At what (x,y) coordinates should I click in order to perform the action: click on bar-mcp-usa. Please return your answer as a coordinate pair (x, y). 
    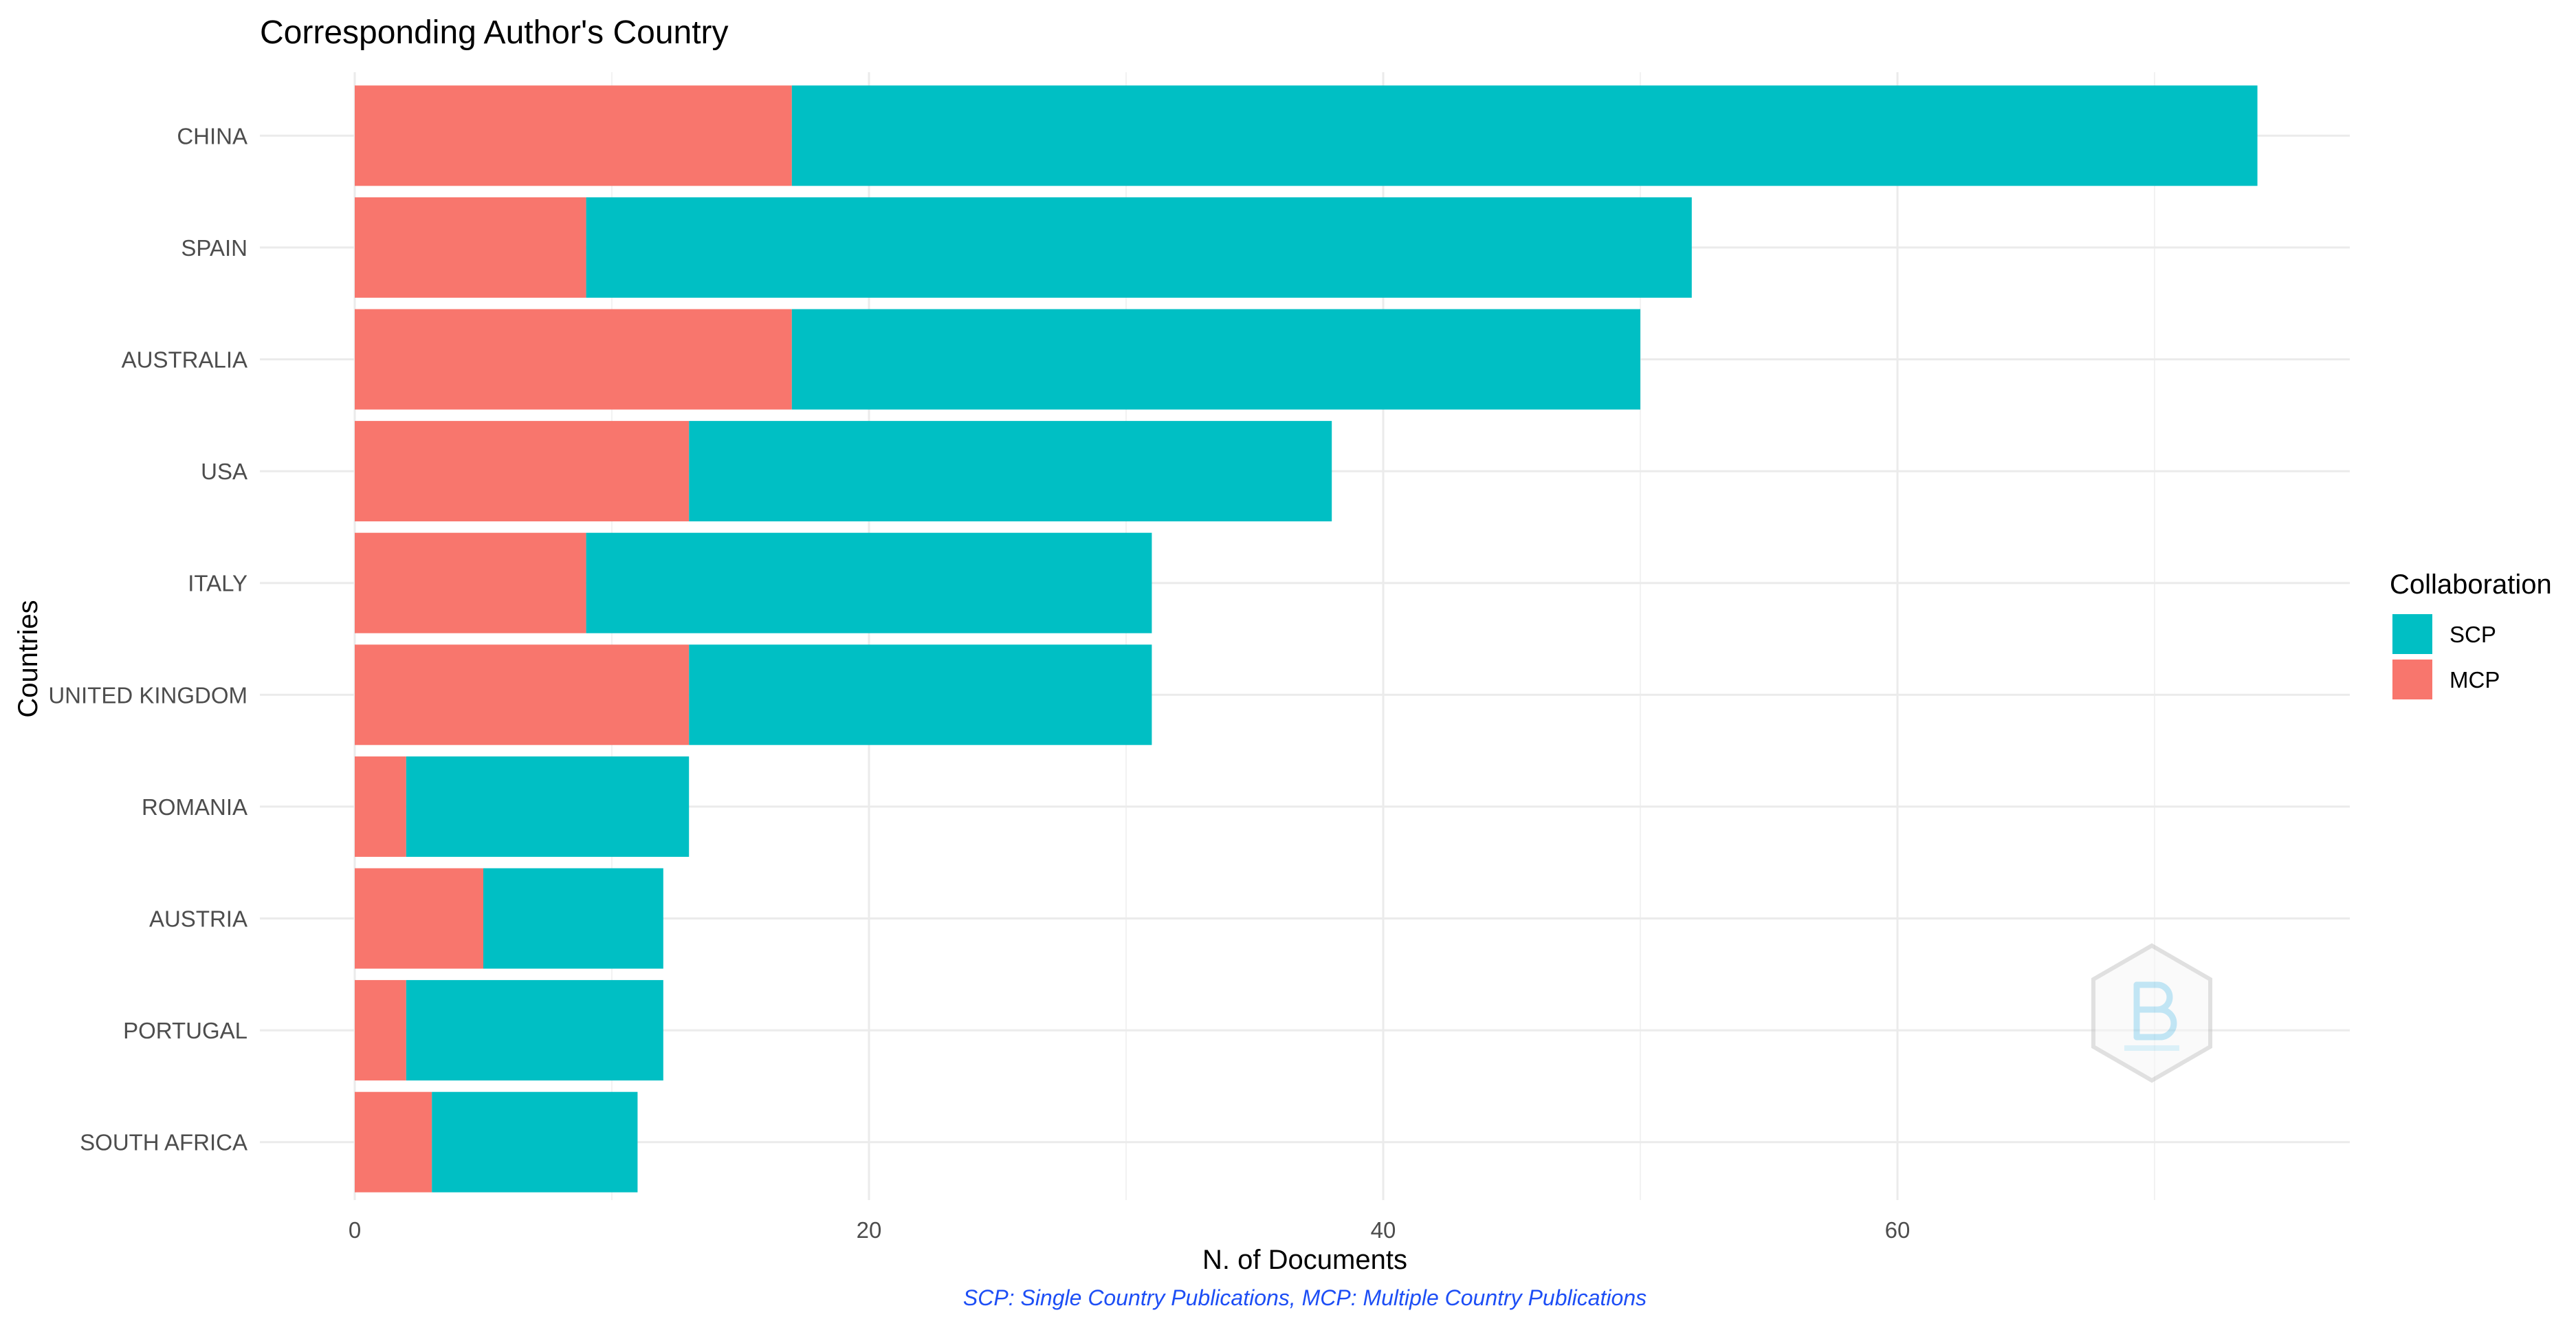
    Looking at the image, I should click on (522, 472).